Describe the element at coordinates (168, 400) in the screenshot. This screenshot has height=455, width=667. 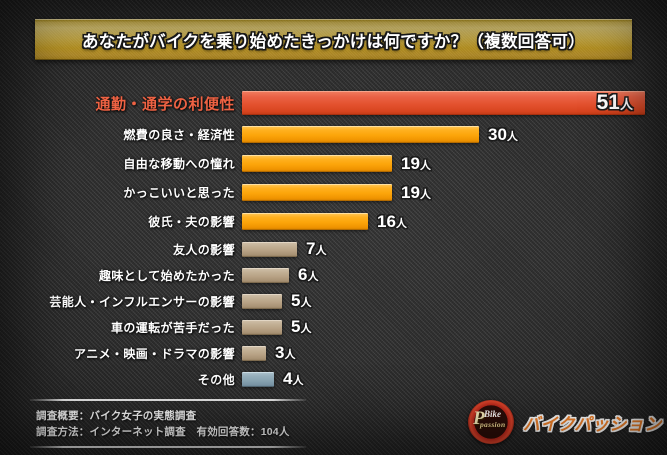
I see `footer-divider-top` at that location.